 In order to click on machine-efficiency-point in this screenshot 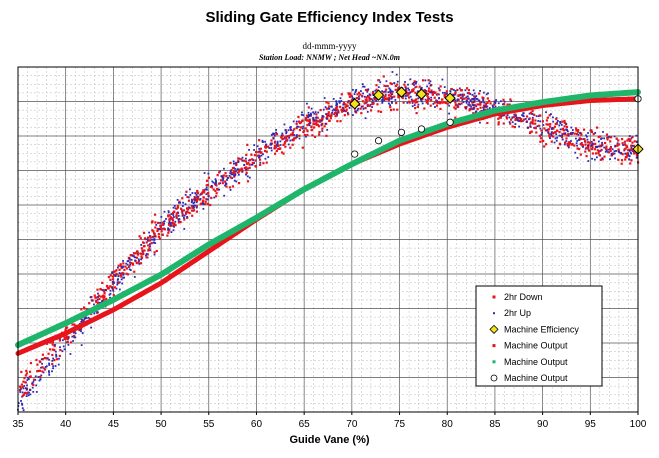, I will do `click(401, 92)`.